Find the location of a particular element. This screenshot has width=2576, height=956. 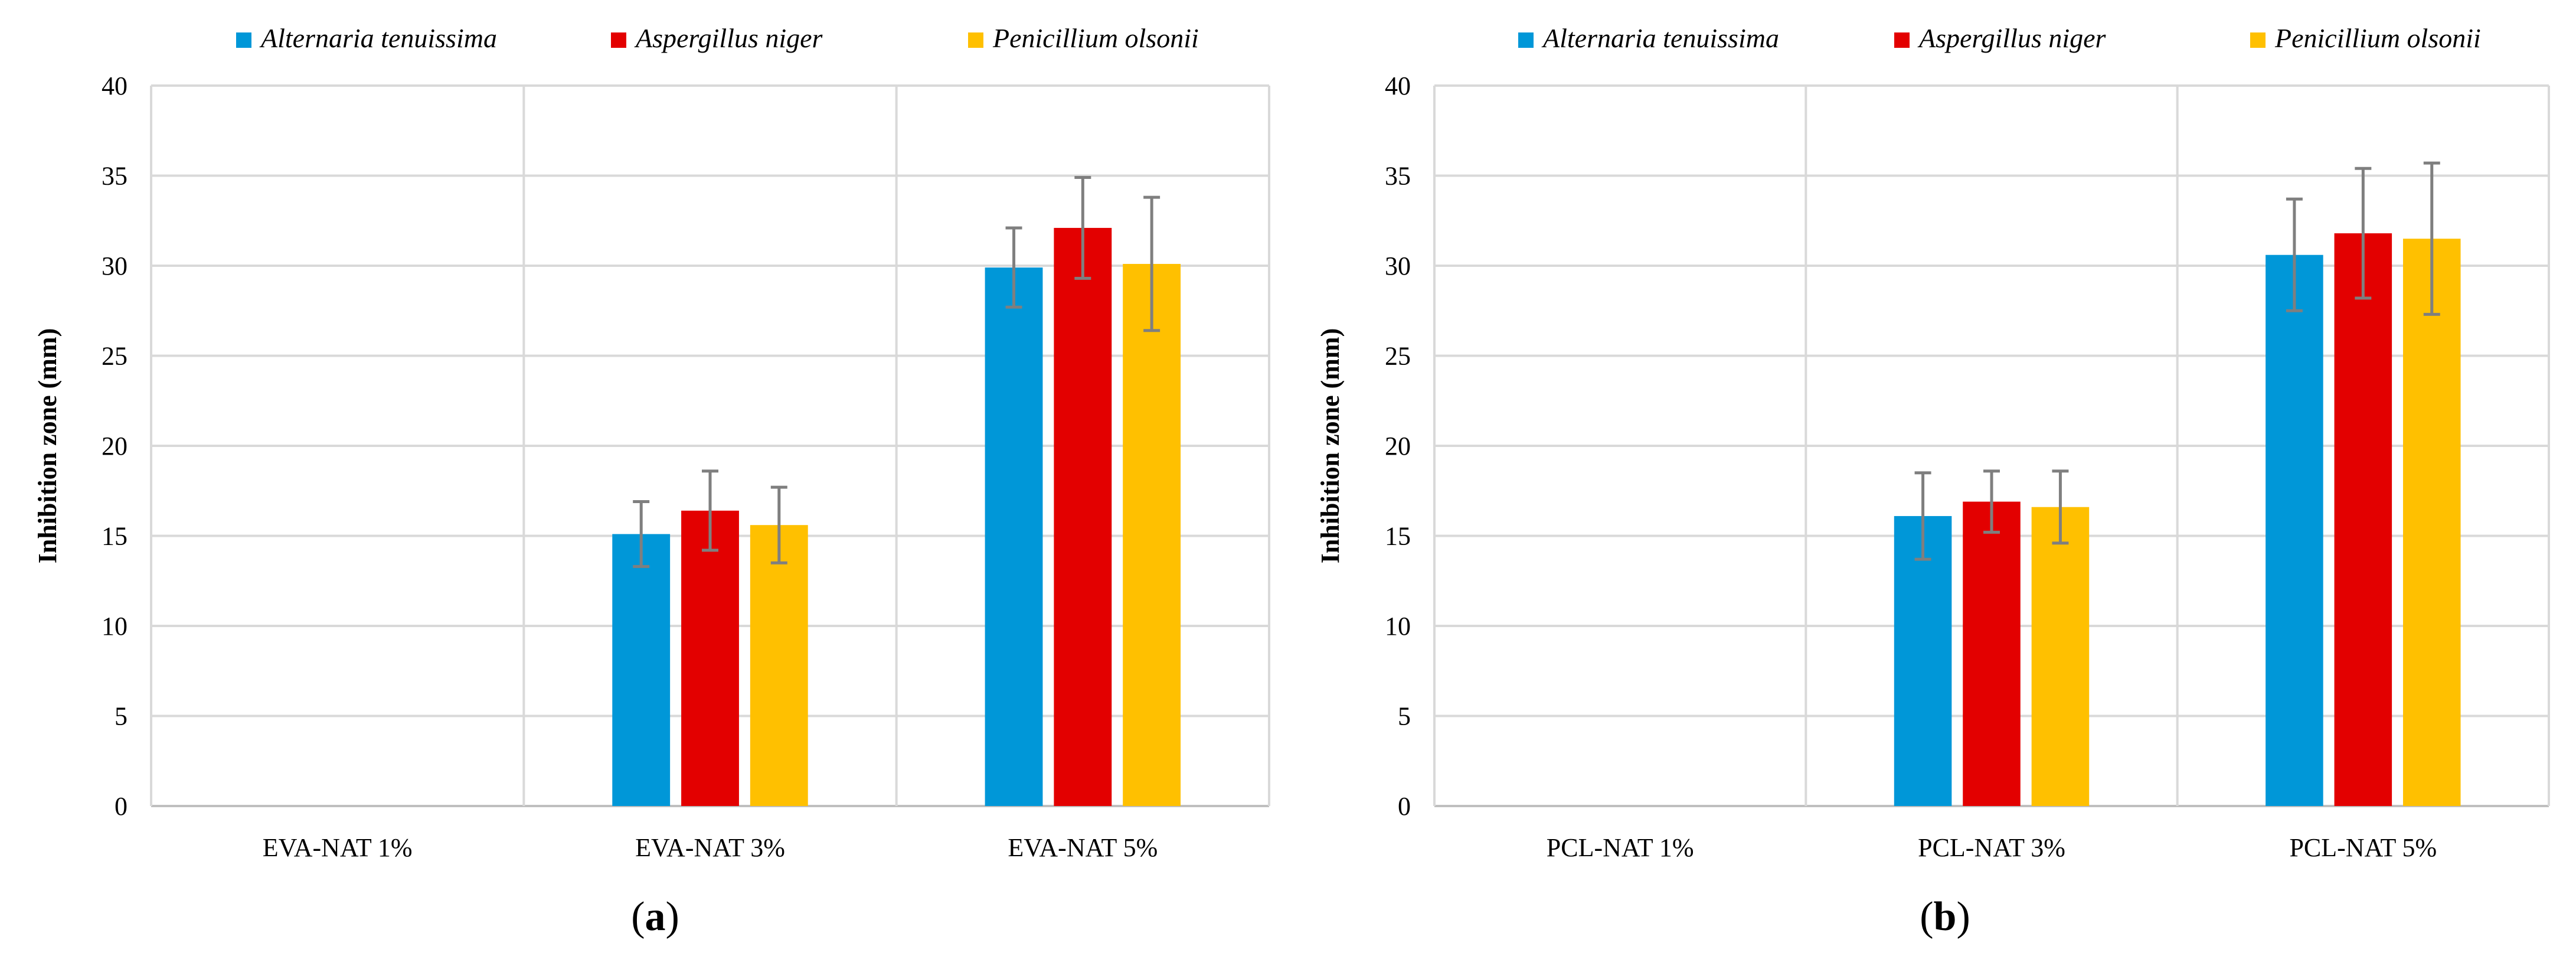

x-tick-label: EVA-NAT 5% is located at coordinates (1083, 847).